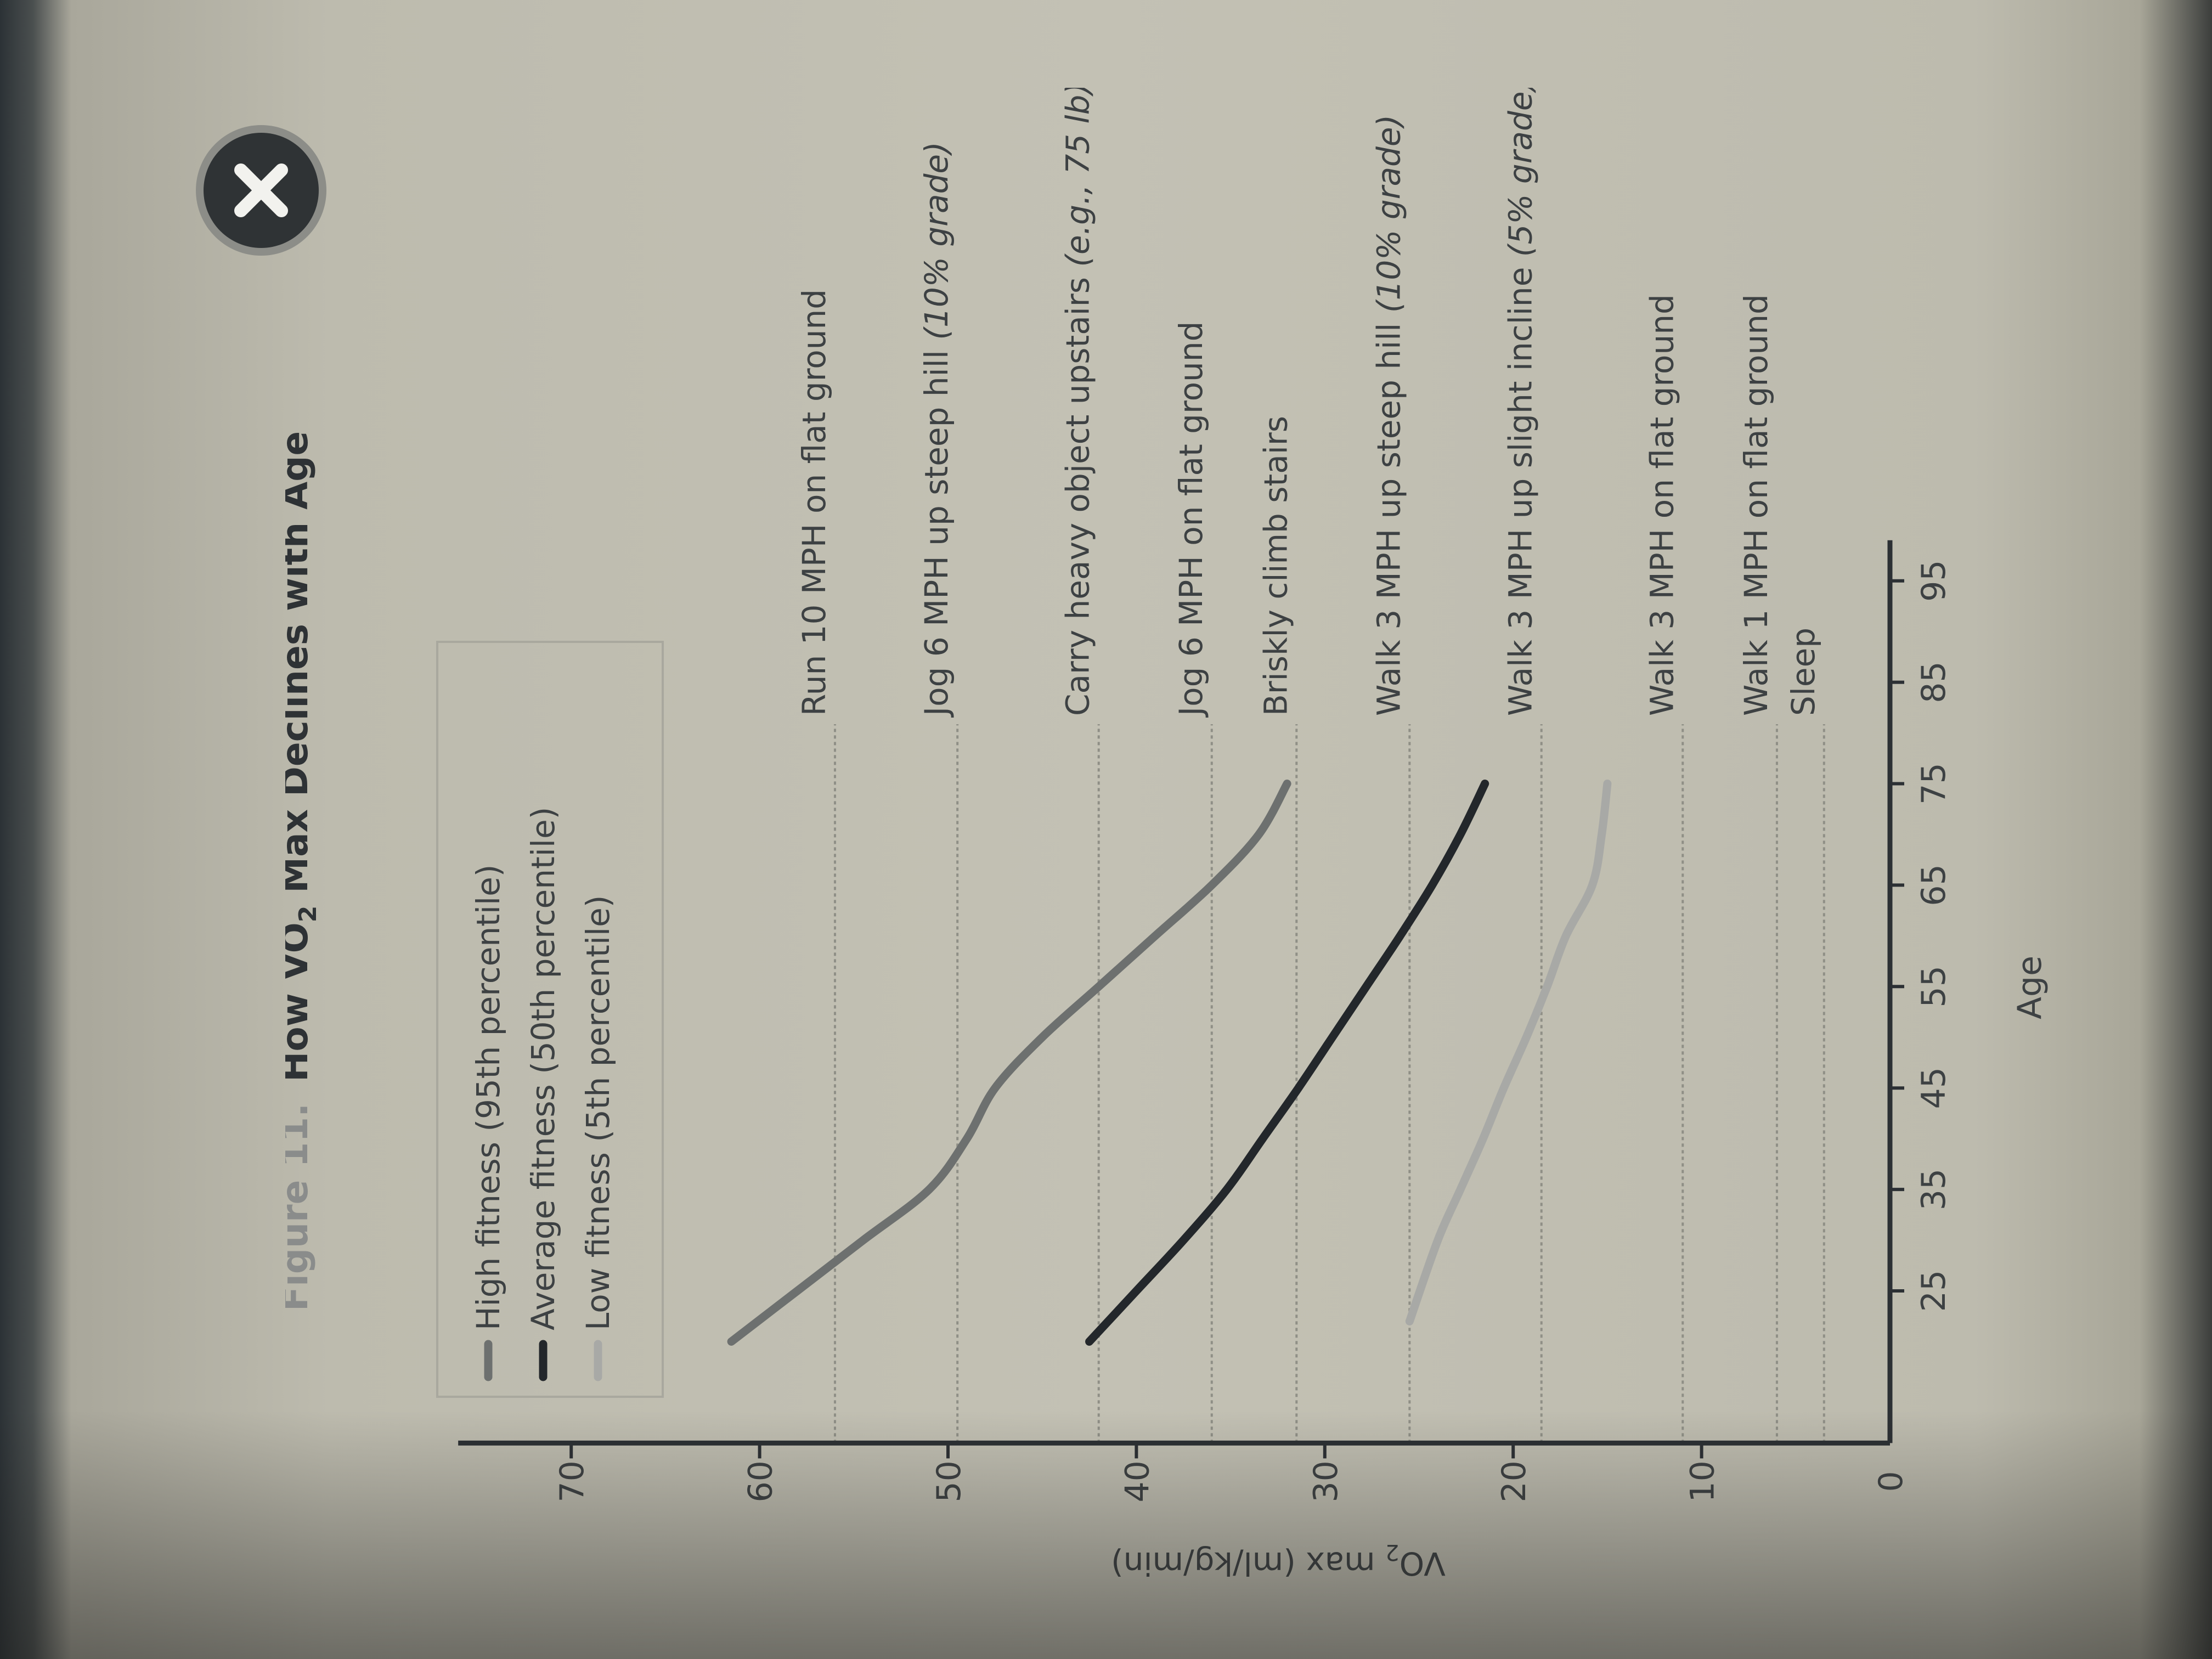 The image size is (2212, 1659). What do you see at coordinates (1137, 1481) in the screenshot?
I see `y-tick-label: 40` at bounding box center [1137, 1481].